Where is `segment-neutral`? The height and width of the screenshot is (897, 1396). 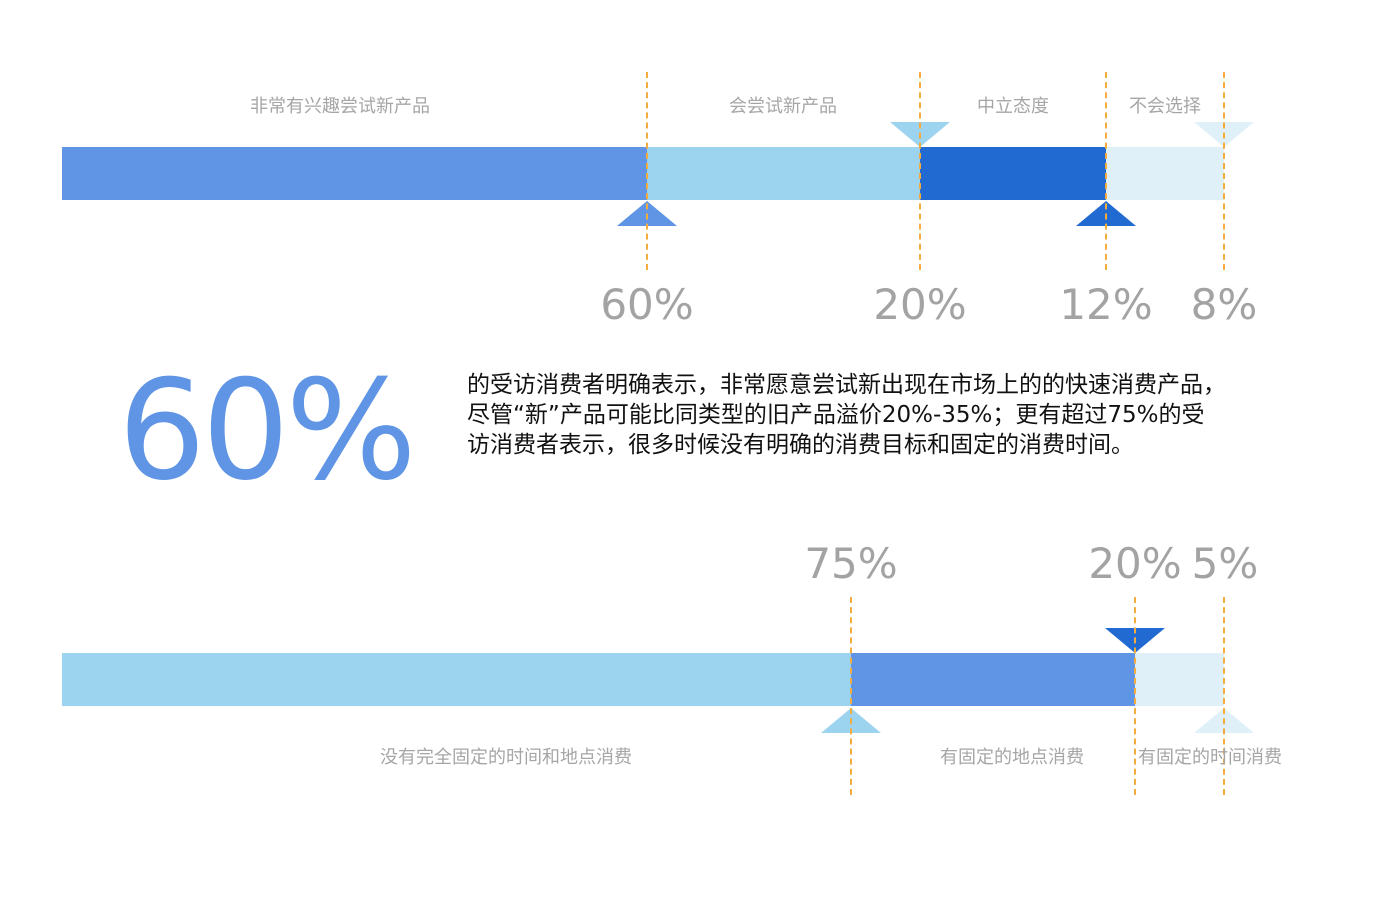
segment-neutral is located at coordinates (1013, 173).